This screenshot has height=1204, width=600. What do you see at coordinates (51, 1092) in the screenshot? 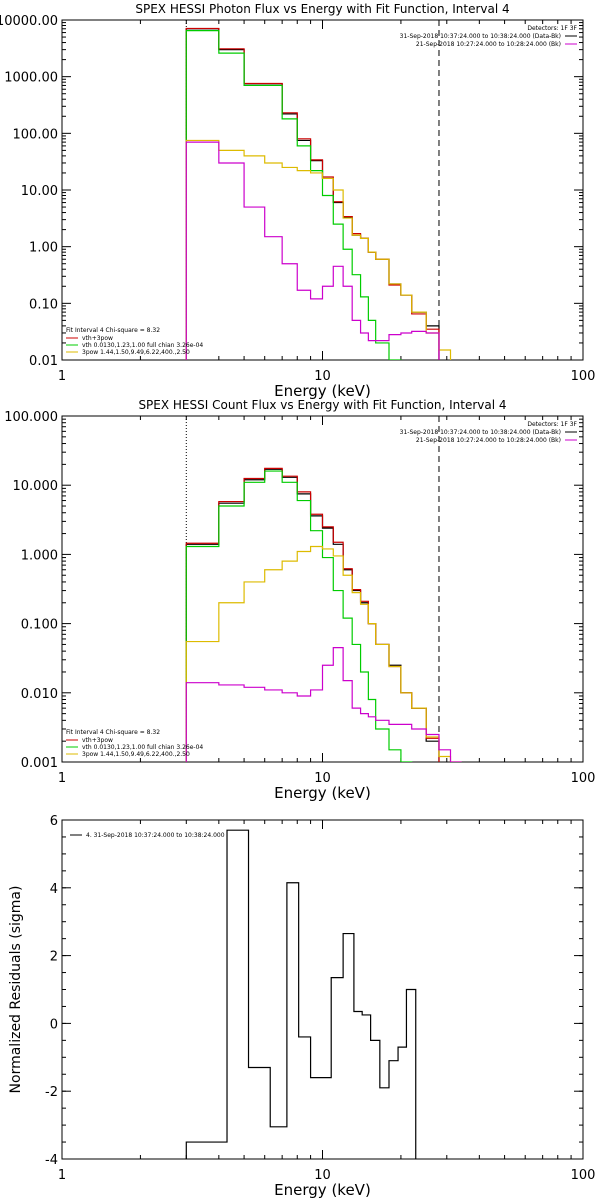
I see `y-tick-label: -2` at bounding box center [51, 1092].